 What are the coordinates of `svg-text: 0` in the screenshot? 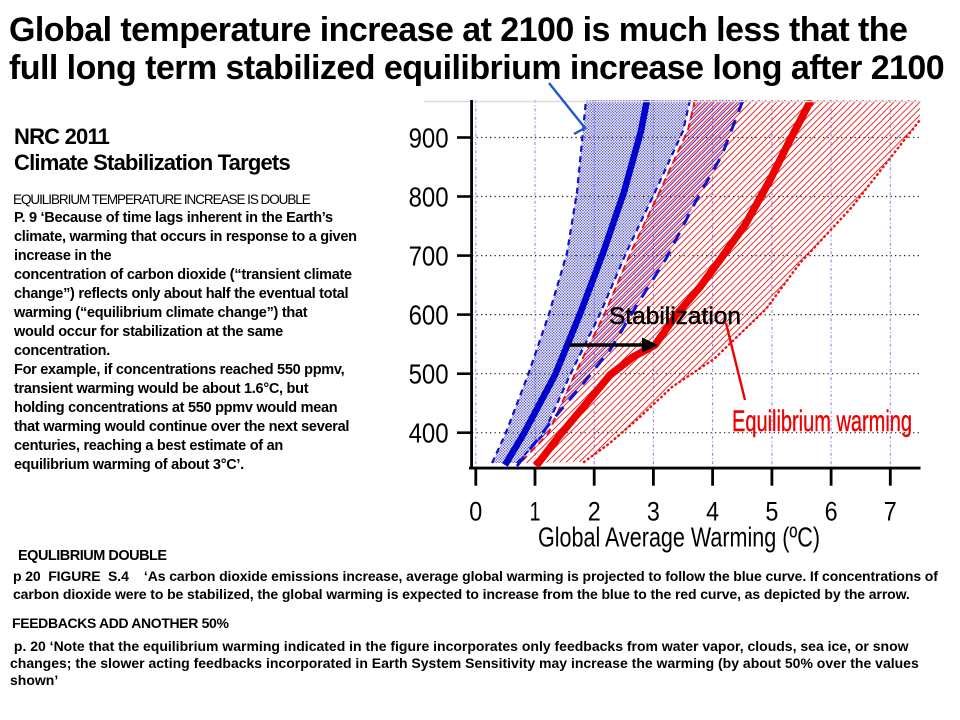 It's located at (475, 512).